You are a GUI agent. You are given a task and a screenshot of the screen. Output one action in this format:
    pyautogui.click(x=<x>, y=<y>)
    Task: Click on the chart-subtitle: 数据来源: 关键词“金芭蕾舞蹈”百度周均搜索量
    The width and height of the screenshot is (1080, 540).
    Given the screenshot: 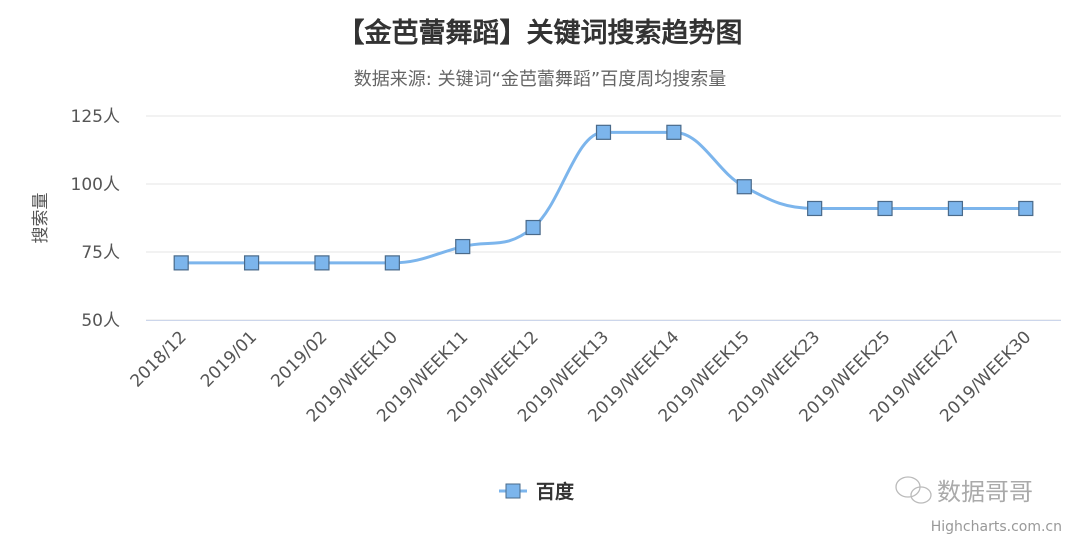 What is the action you would take?
    pyautogui.click(x=540, y=79)
    